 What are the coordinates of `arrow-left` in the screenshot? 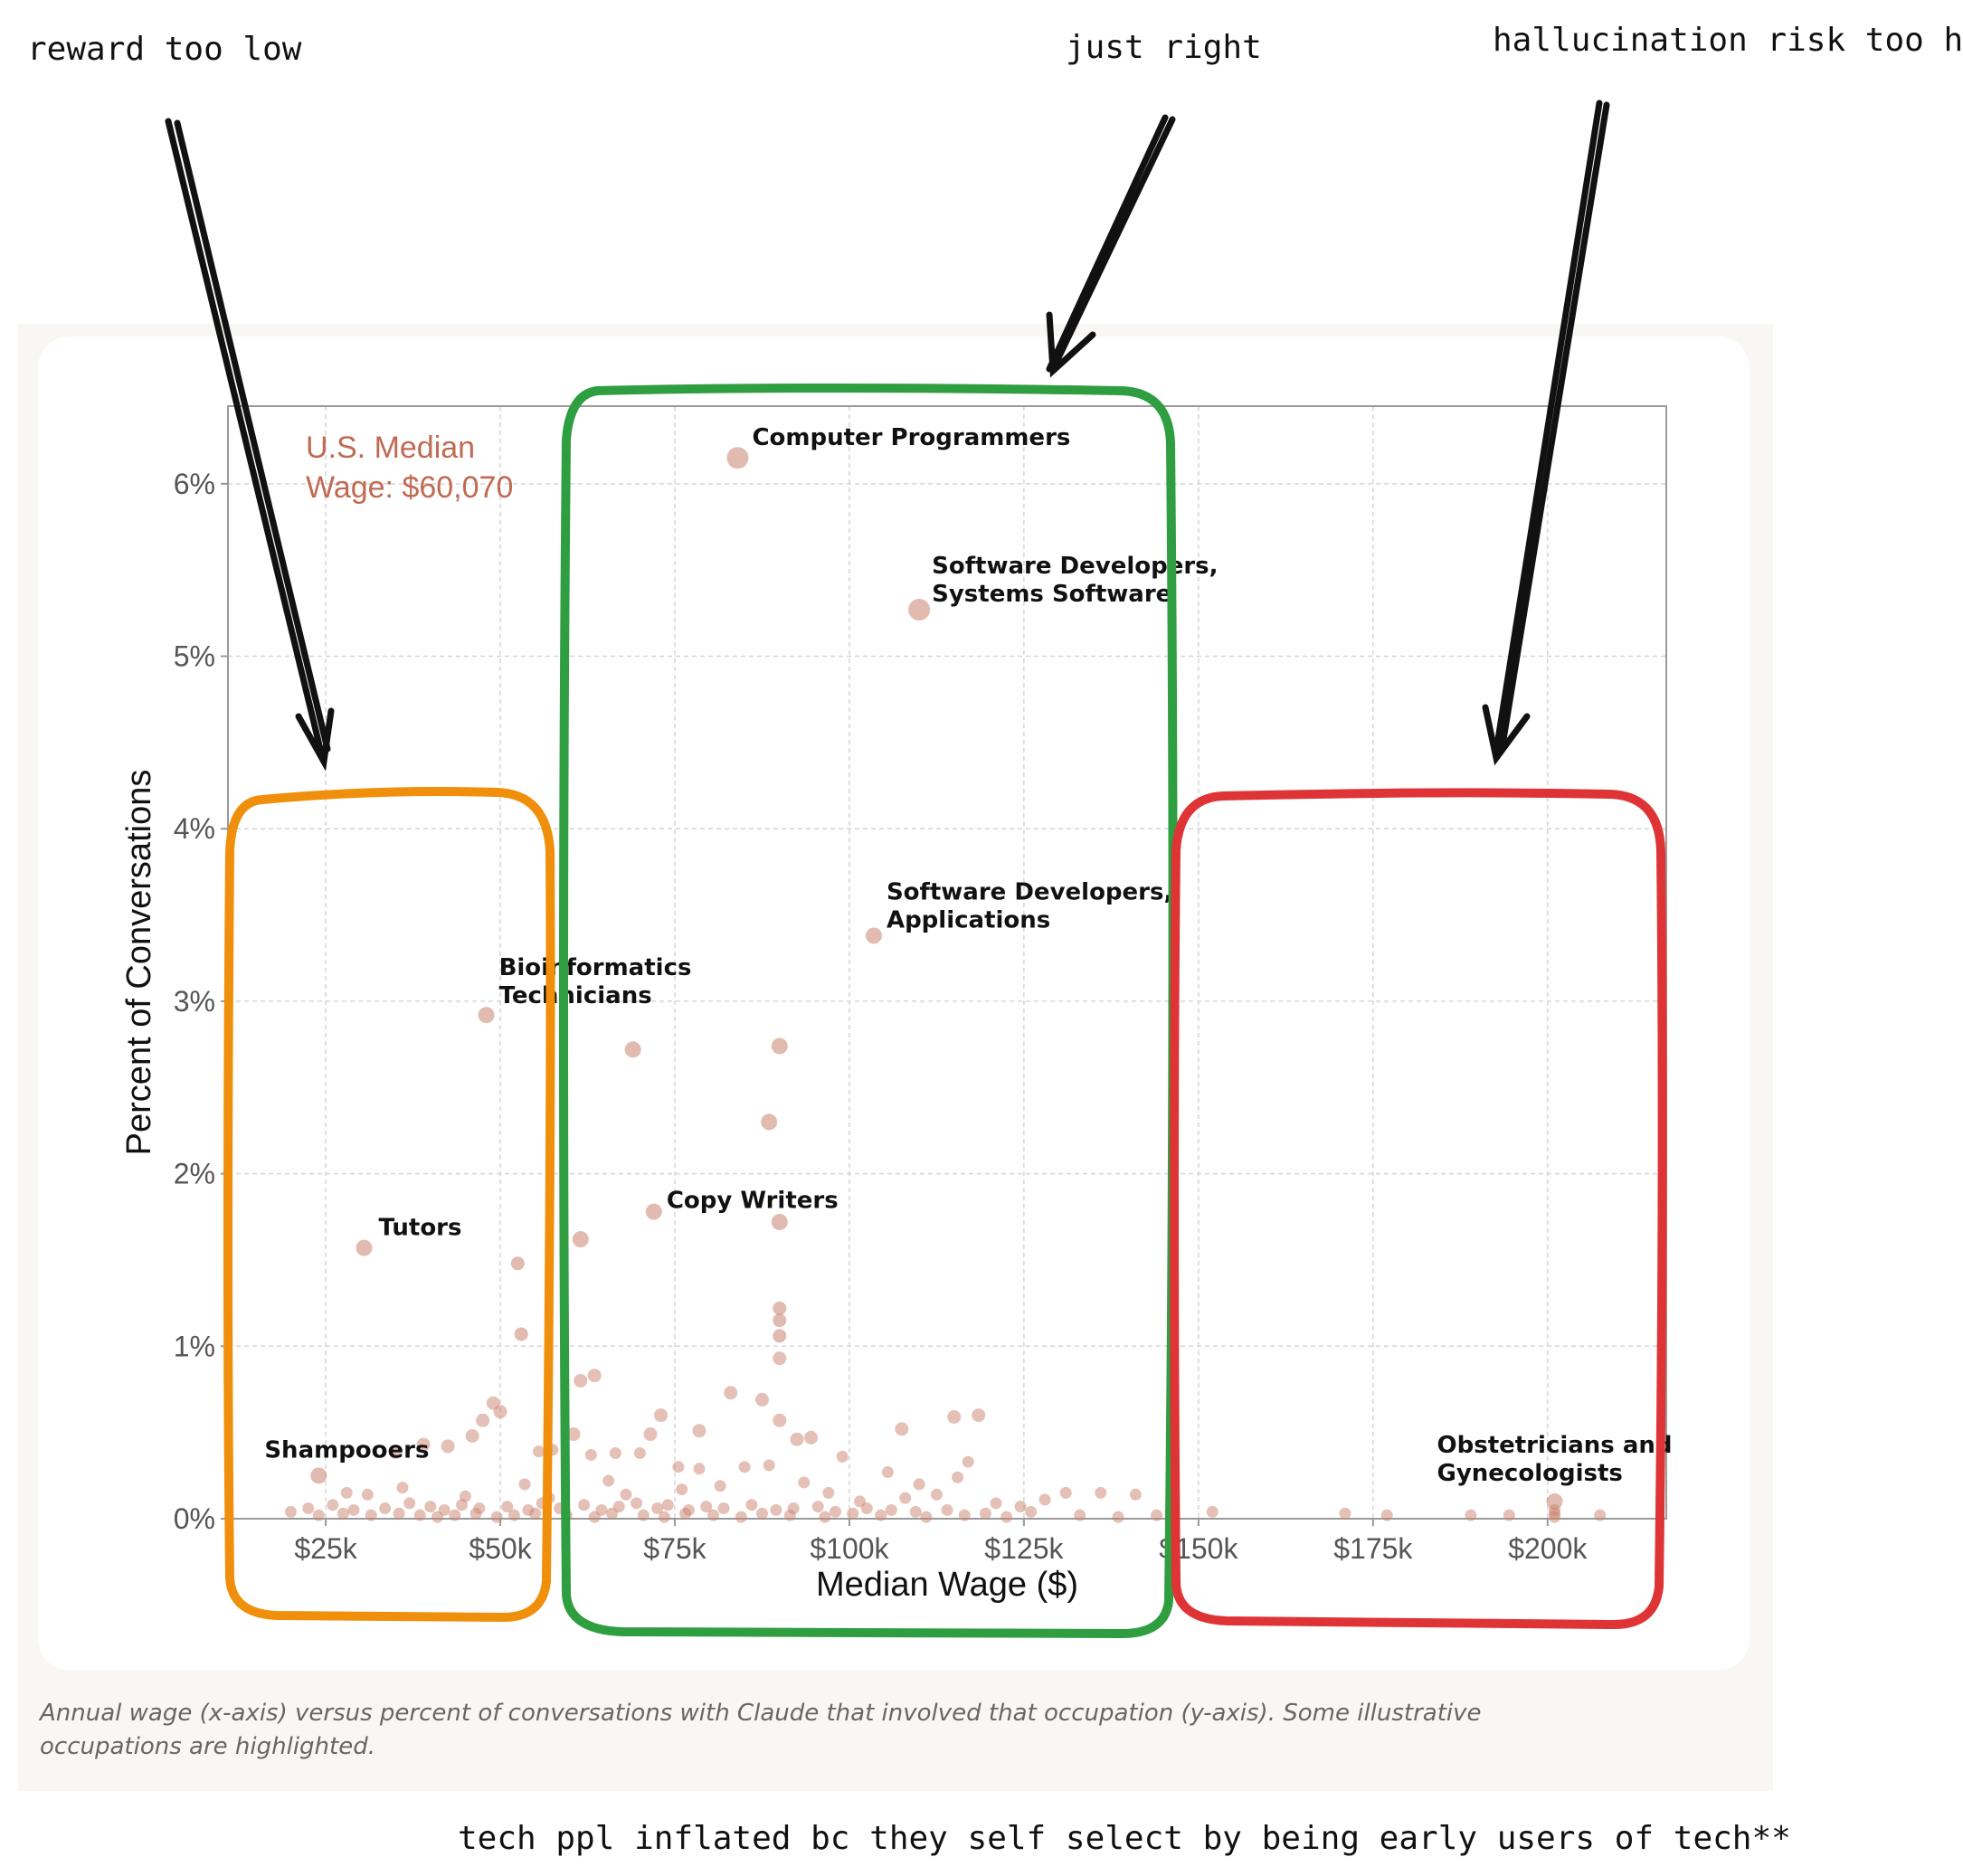 It's located at (250, 445).